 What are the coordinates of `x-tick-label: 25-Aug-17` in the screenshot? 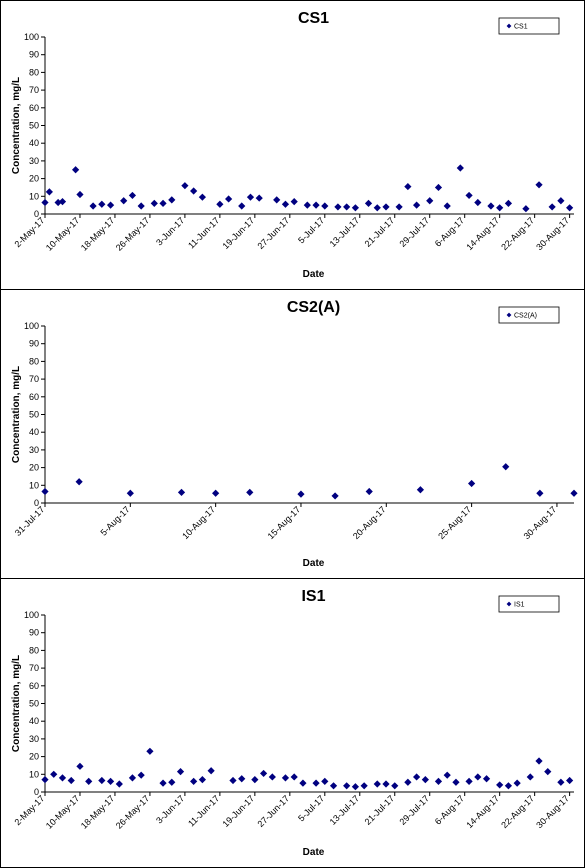 It's located at (454, 522).